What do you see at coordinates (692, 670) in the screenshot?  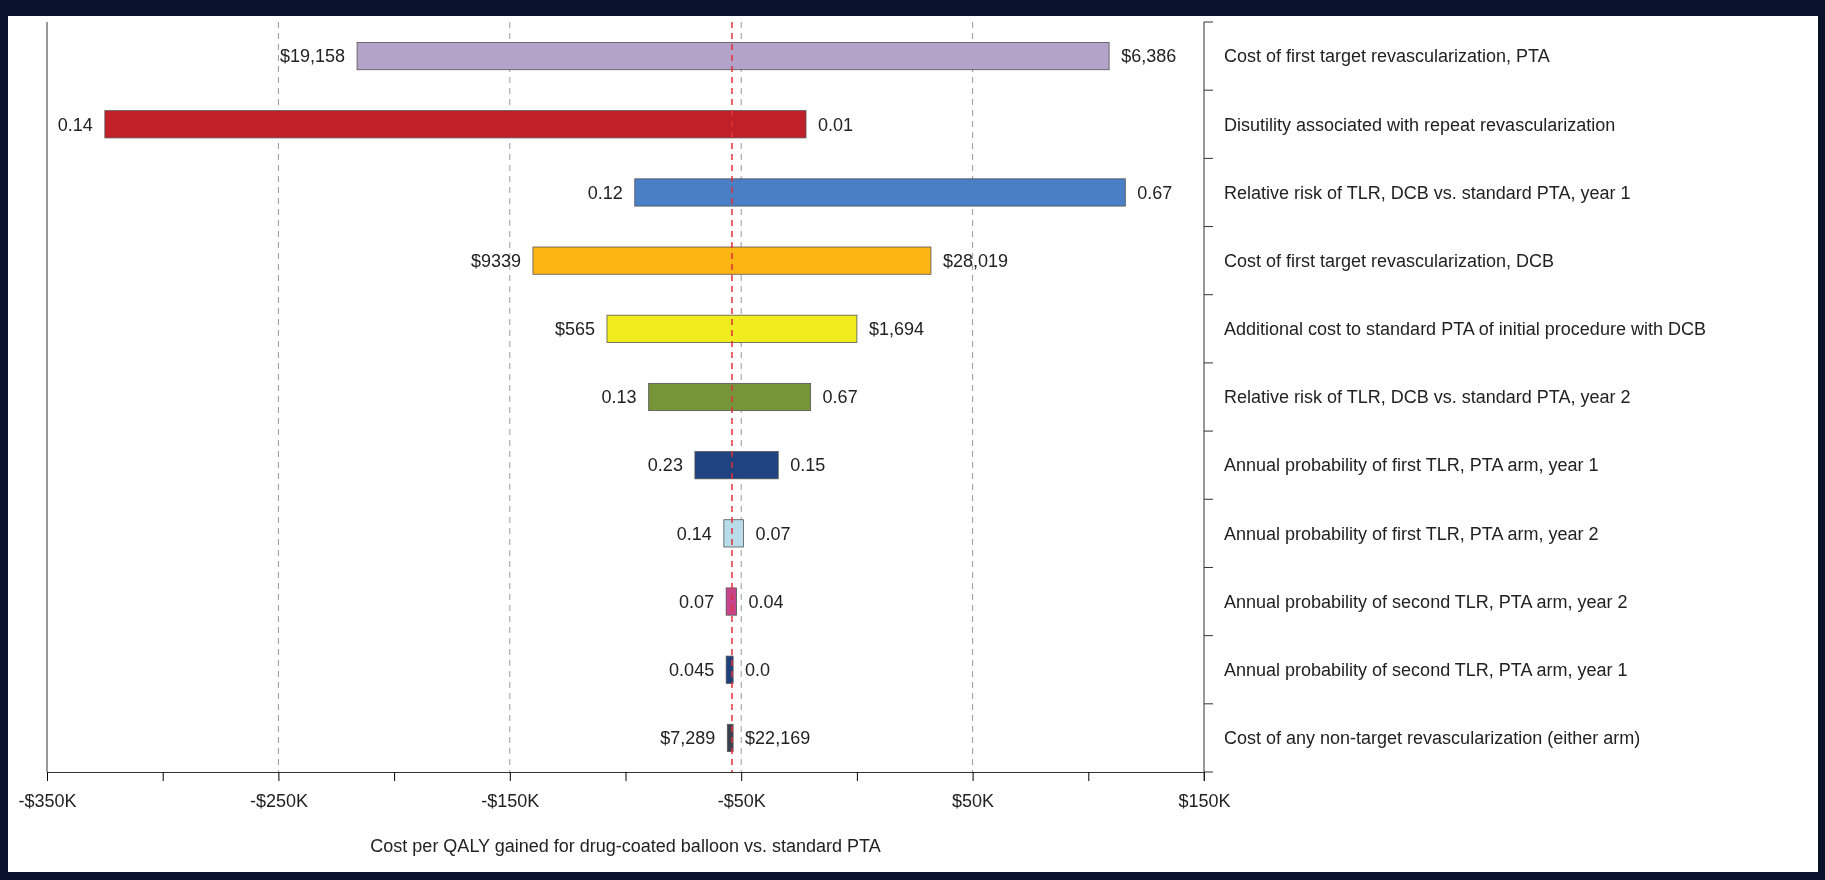 I see `annotation: 0.045` at bounding box center [692, 670].